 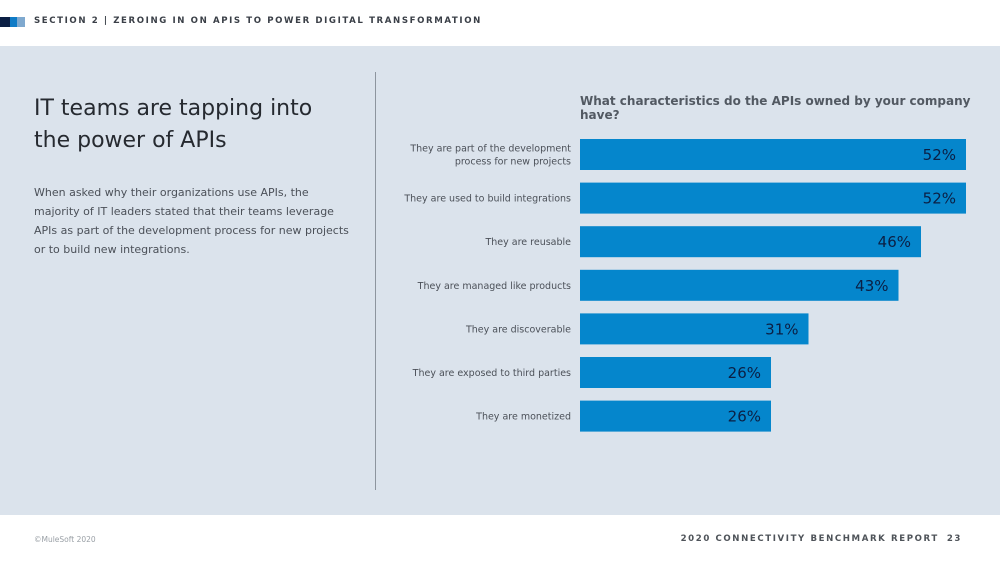 I want to click on section-color-marks, so click(x=12, y=22).